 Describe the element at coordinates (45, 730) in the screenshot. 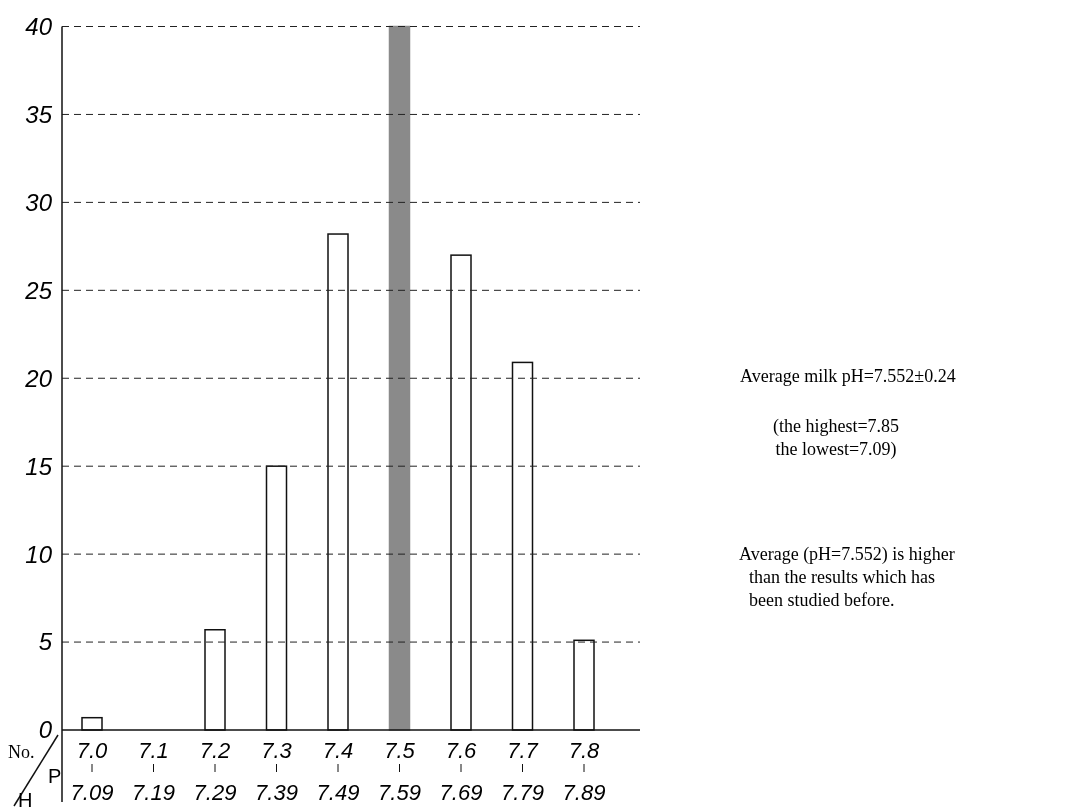

I see `y-tick-label: 0` at that location.